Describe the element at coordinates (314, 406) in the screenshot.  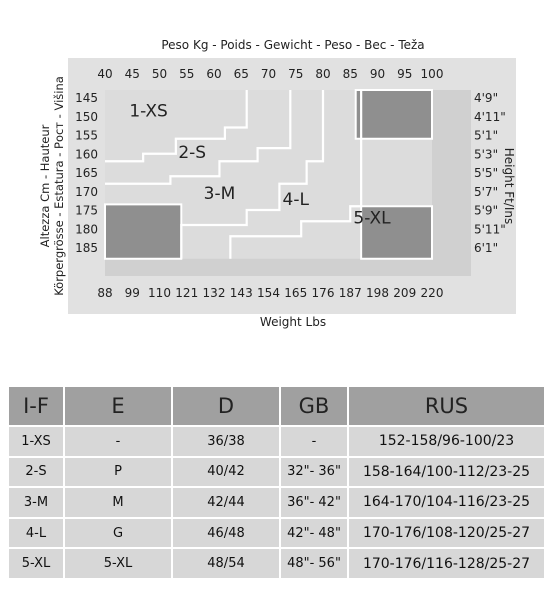
I see `table-header-gb: GB` at that location.